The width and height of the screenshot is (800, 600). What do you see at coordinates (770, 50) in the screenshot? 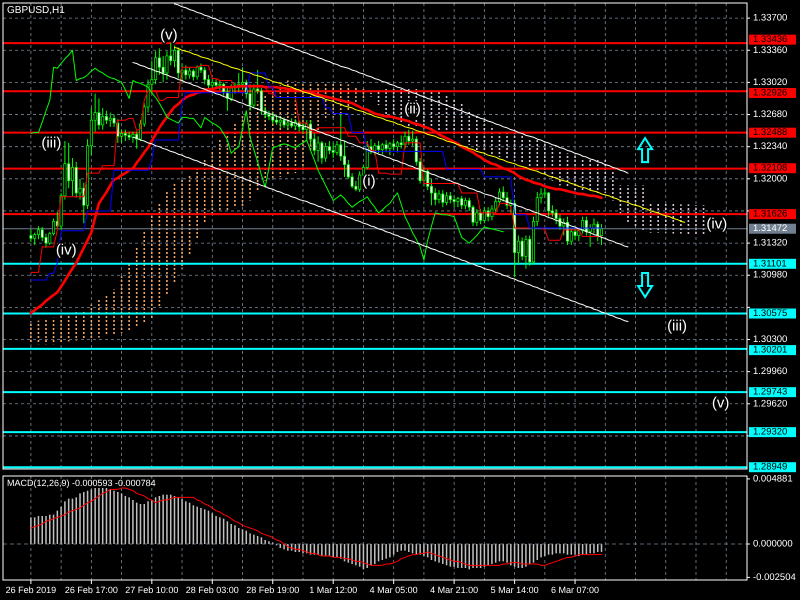
I see `y-tick-label: 1.33360` at bounding box center [770, 50].